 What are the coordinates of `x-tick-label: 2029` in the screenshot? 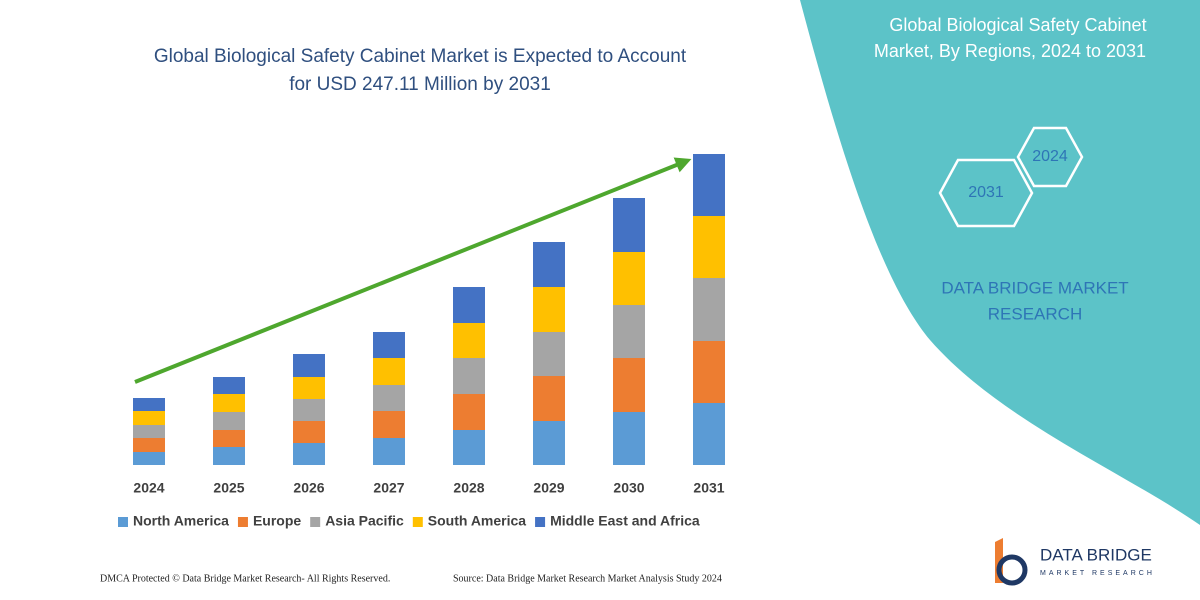 It's located at (548, 488).